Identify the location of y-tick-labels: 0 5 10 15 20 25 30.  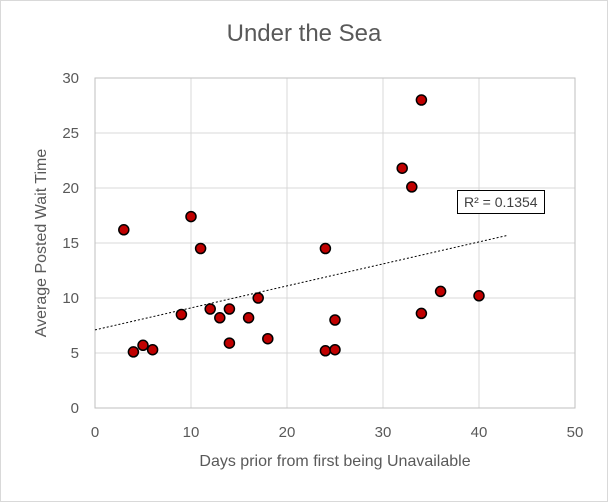
(70, 243).